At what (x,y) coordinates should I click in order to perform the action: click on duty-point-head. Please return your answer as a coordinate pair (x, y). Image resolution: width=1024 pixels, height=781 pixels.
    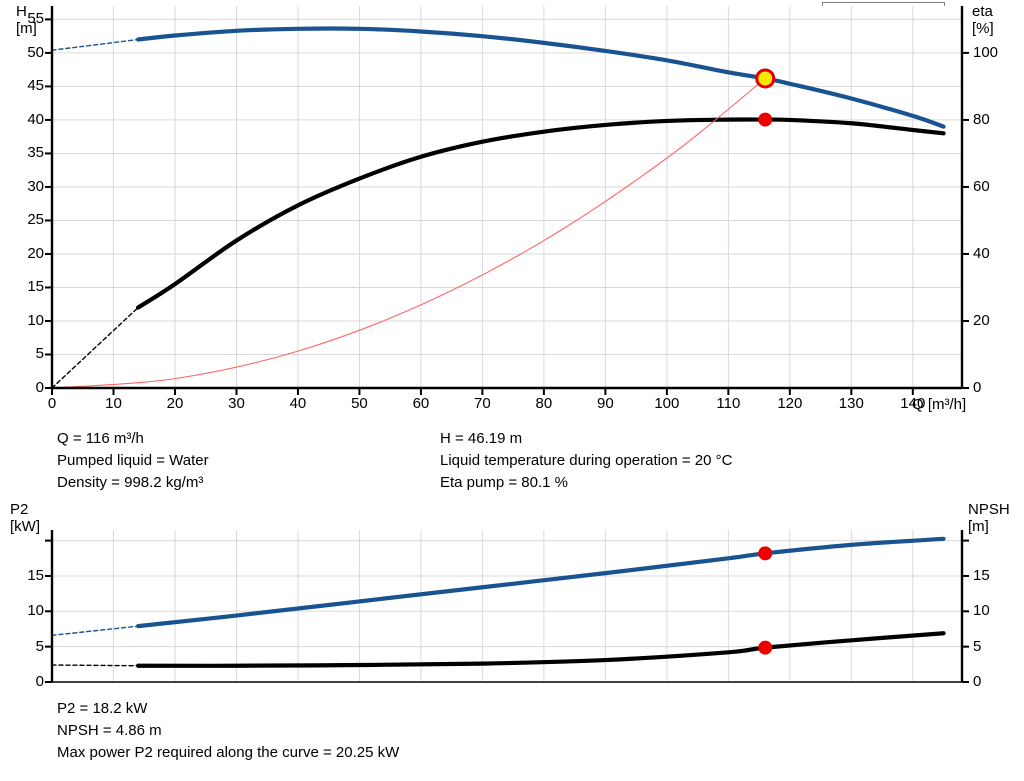
    Looking at the image, I should click on (765, 78).